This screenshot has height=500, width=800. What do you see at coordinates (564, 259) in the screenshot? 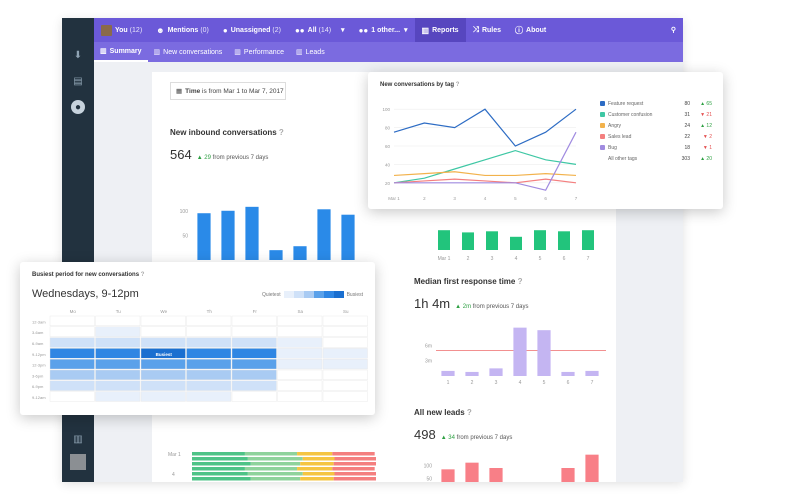
I see `x-tick-label: 6` at bounding box center [564, 259].